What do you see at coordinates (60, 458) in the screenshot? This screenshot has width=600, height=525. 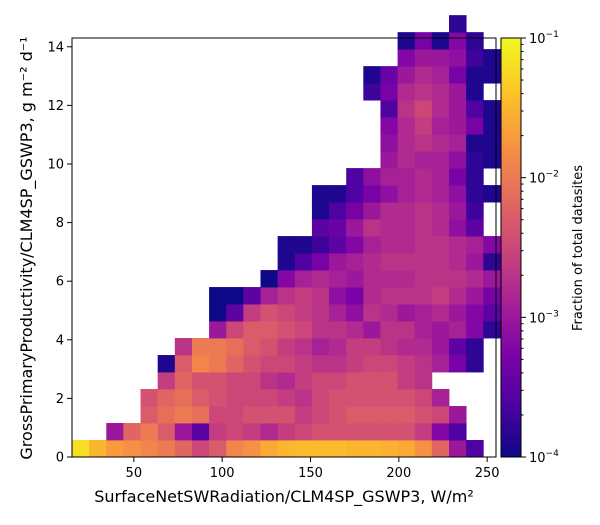 I see `y-tick-label: 0` at bounding box center [60, 458].